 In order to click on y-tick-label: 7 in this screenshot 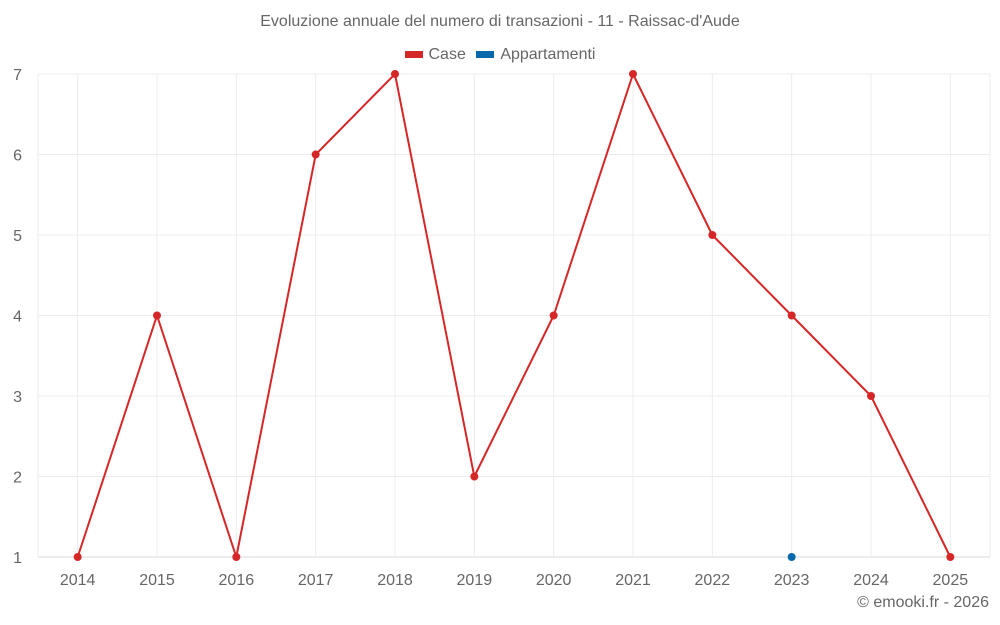, I will do `click(17, 75)`.